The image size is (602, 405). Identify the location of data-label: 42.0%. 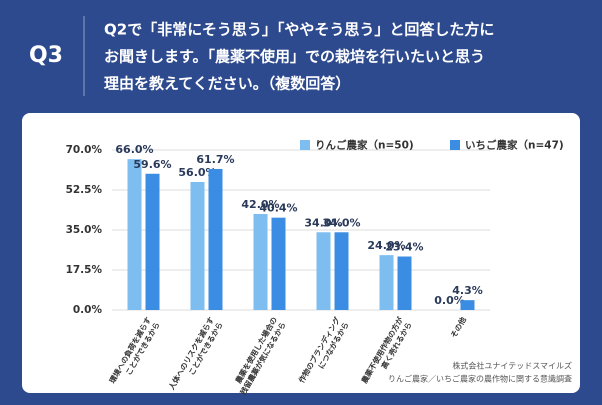
(260, 204).